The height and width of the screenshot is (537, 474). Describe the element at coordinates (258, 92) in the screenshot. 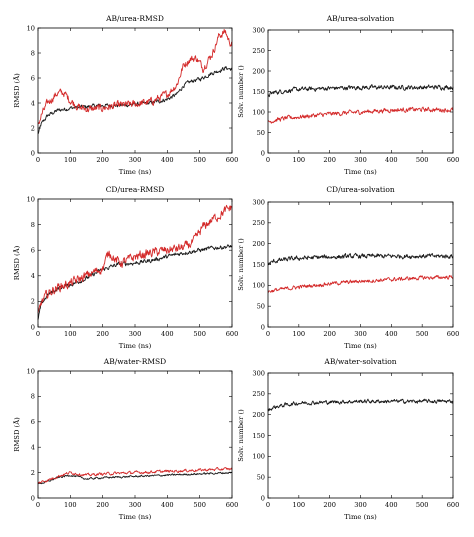

I see `y-tick-label: 150` at that location.